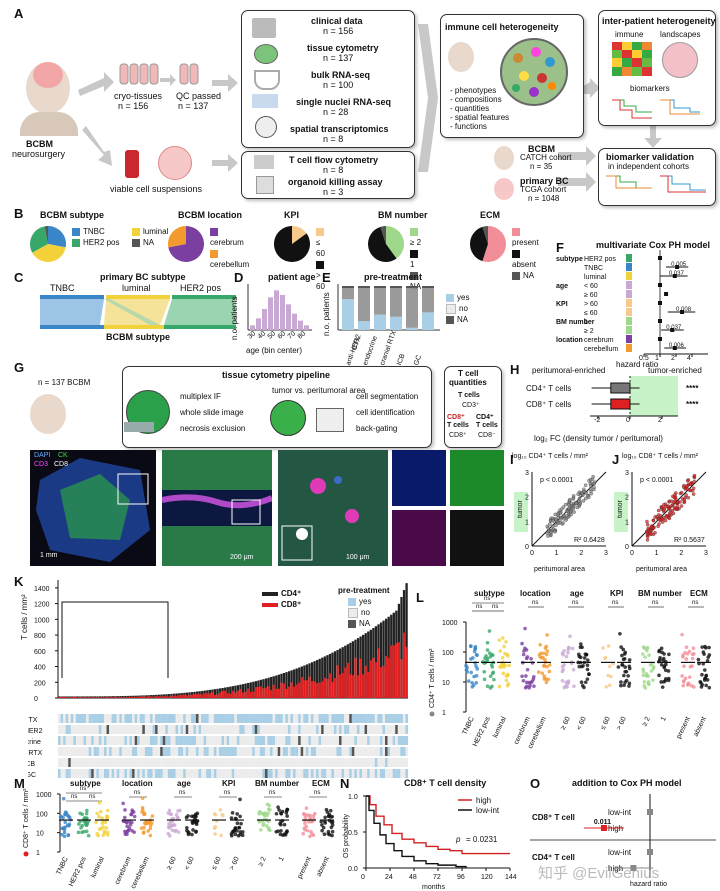 This screenshot has width=720, height=891. I want to click on m-ns-7: ns, so click(317, 793).